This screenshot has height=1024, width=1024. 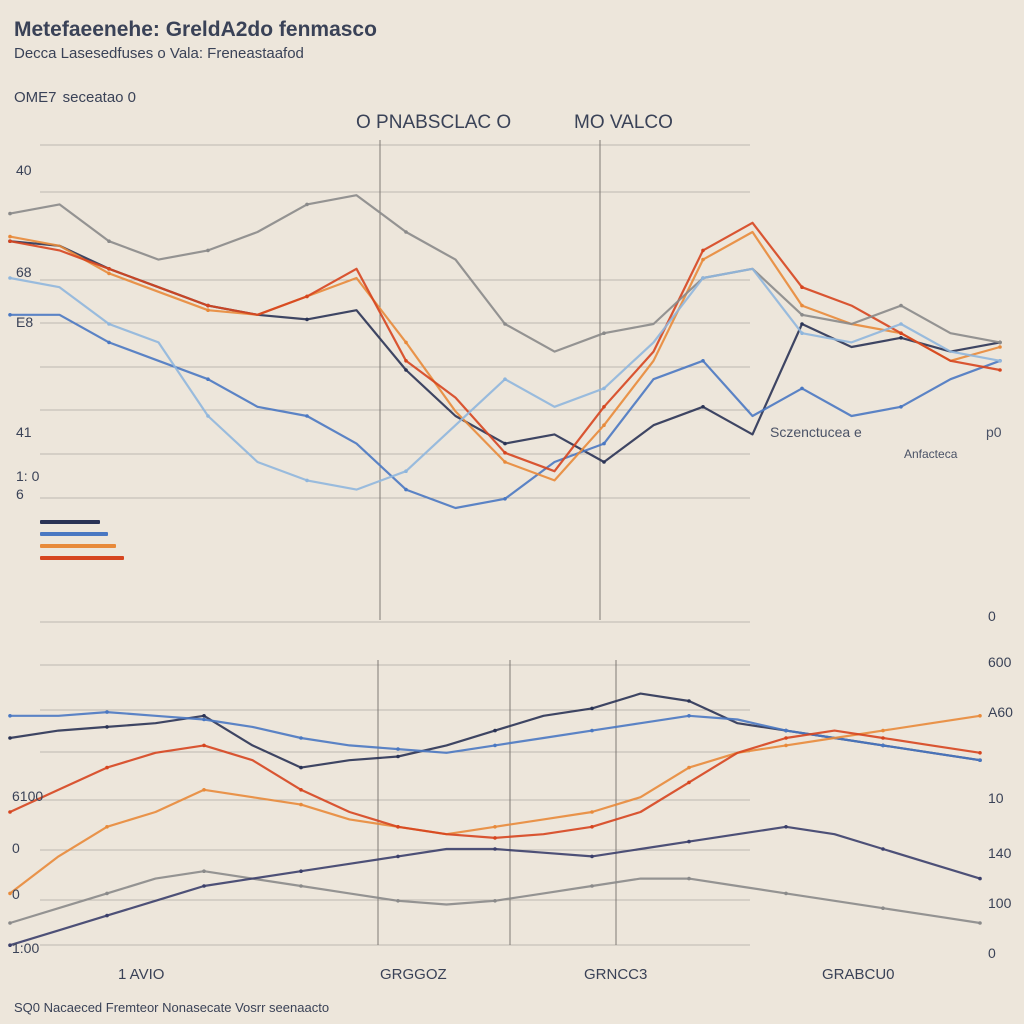 I want to click on y-tick-label: 41, so click(x=24, y=432).